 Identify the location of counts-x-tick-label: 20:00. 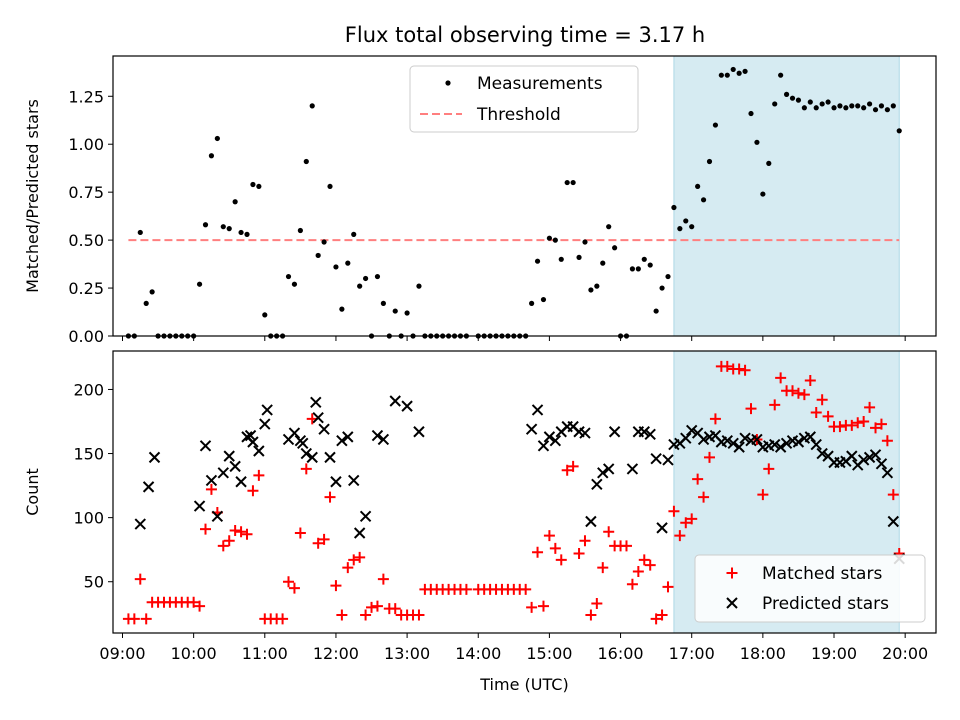
(905, 653).